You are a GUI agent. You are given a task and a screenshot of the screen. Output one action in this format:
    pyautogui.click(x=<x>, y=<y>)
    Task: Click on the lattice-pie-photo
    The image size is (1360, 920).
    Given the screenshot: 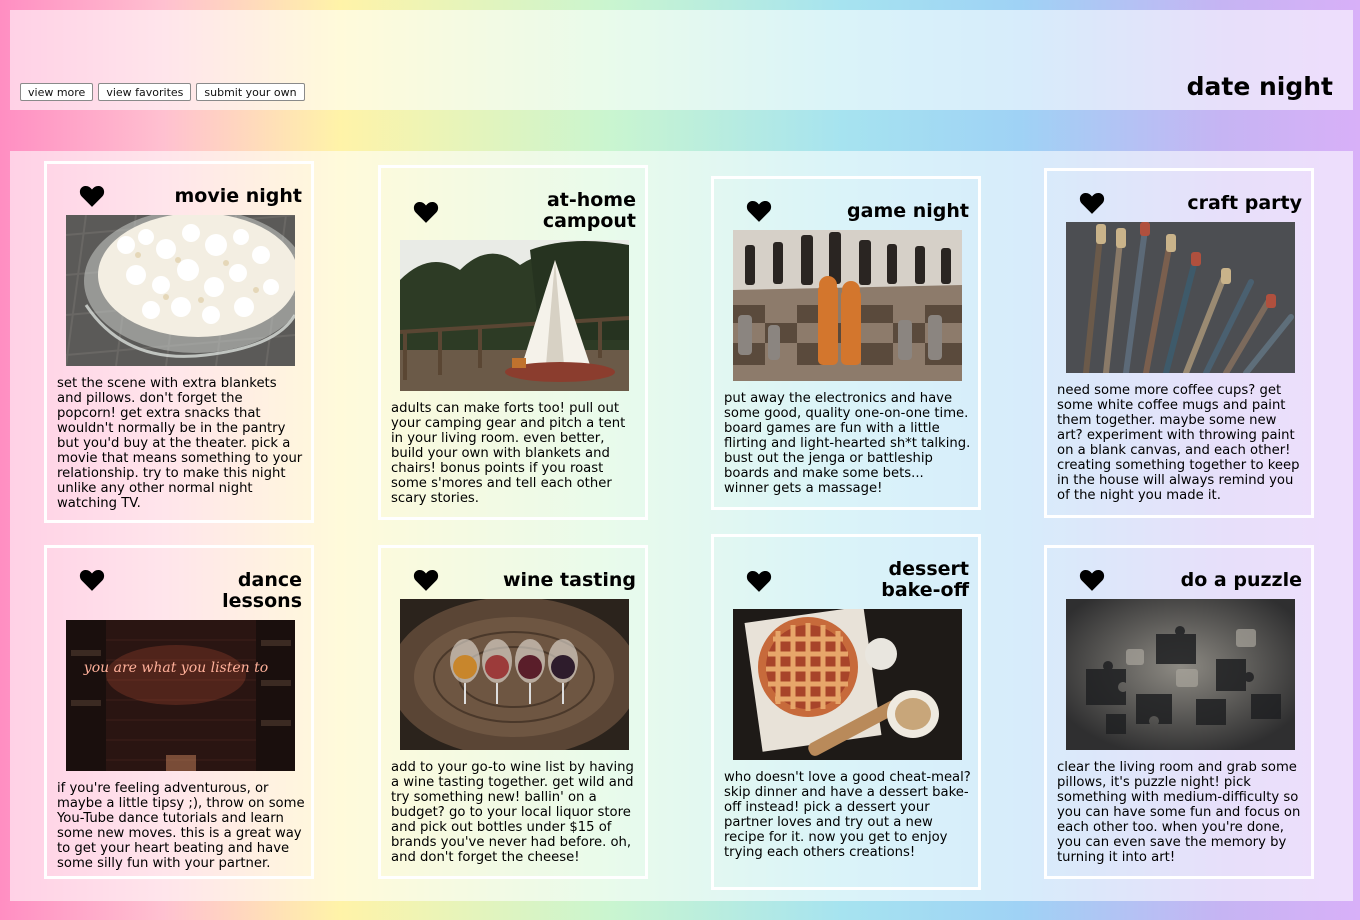 What is the action you would take?
    pyautogui.click(x=847, y=684)
    